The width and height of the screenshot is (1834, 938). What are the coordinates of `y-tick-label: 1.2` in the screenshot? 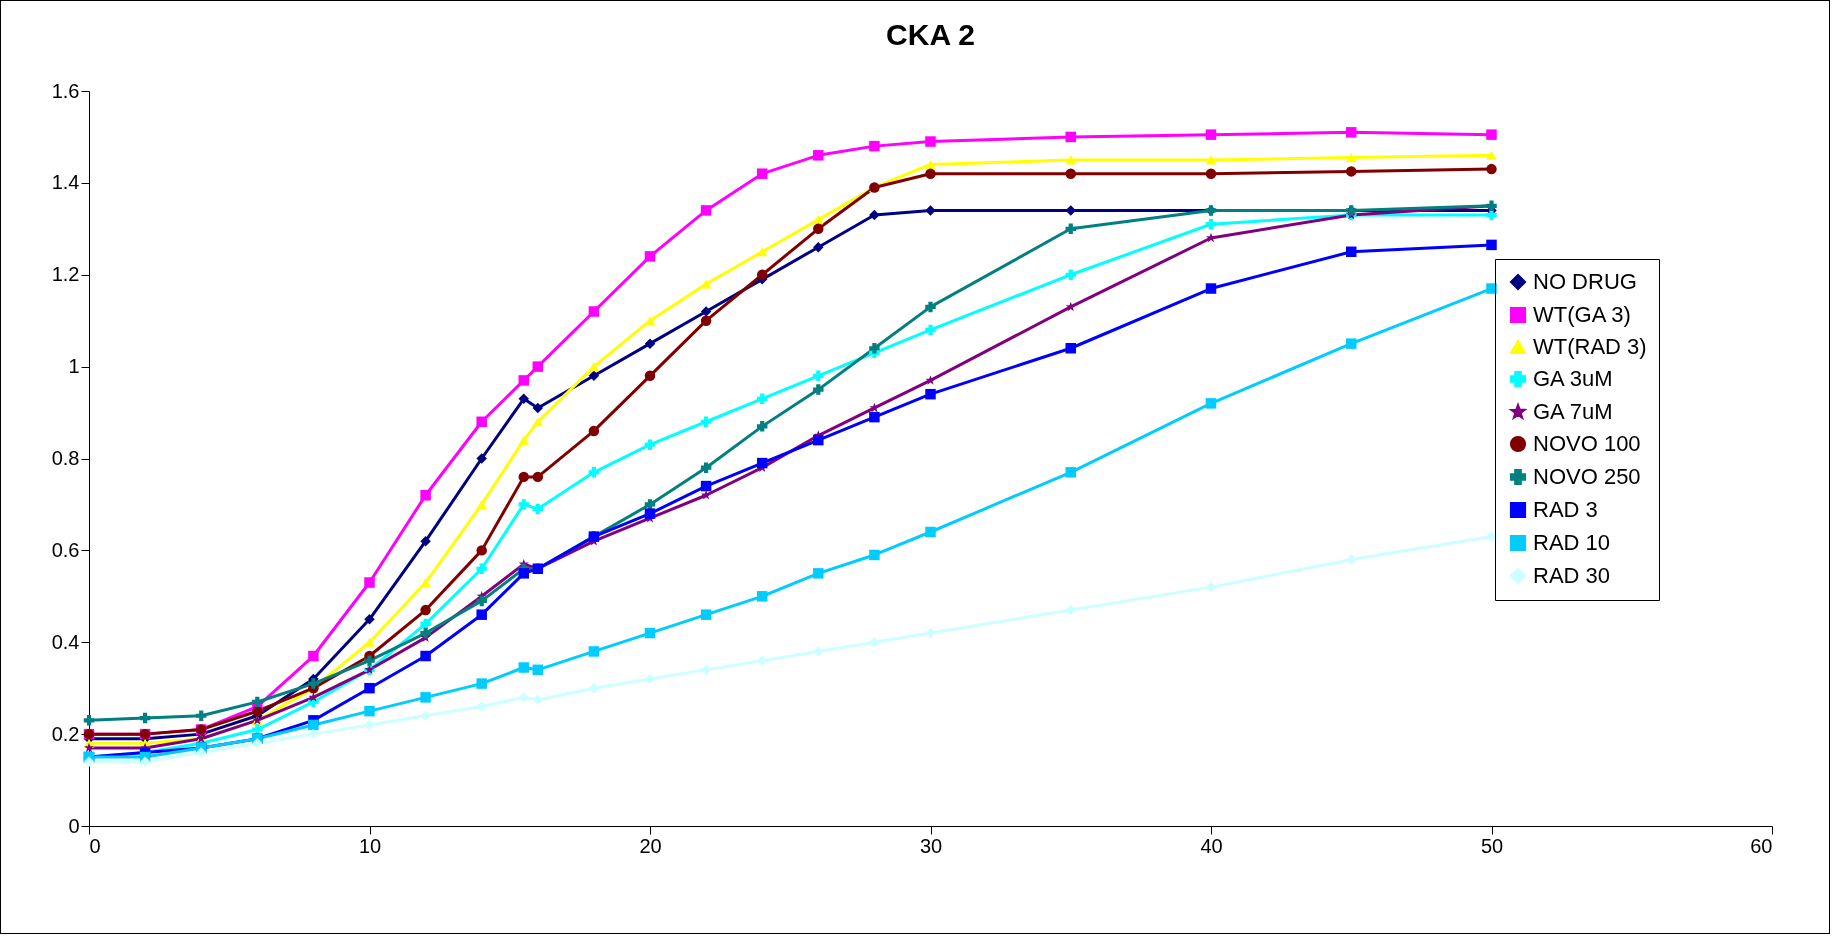 It's located at (65, 274).